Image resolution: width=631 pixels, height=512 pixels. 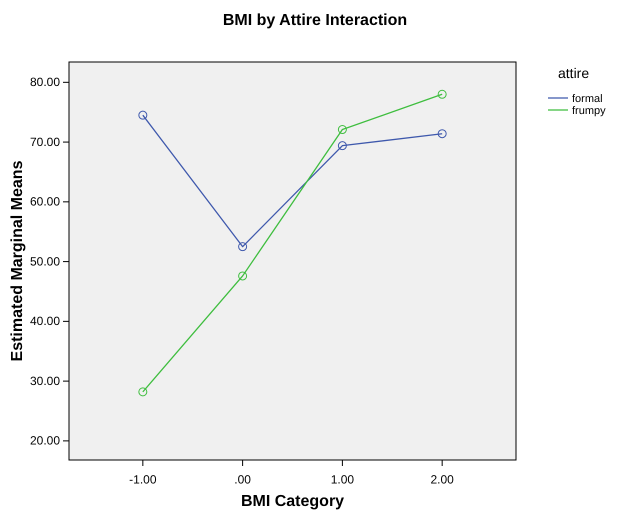 What do you see at coordinates (45, 261) in the screenshot?
I see `y-tick-label: 50.00` at bounding box center [45, 261].